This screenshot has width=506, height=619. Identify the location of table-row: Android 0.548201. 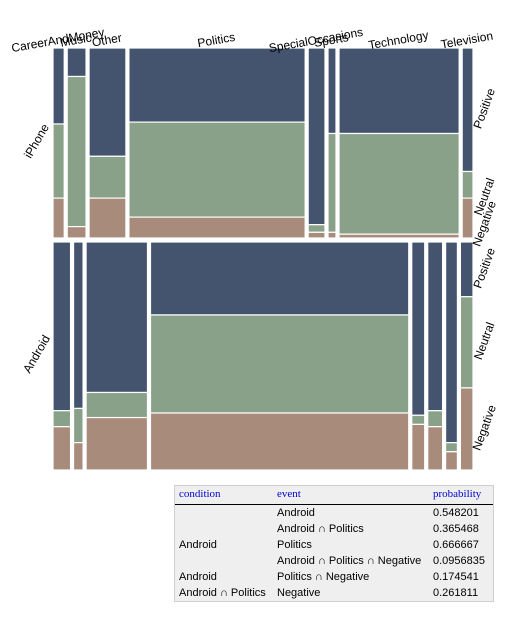
(334, 513).